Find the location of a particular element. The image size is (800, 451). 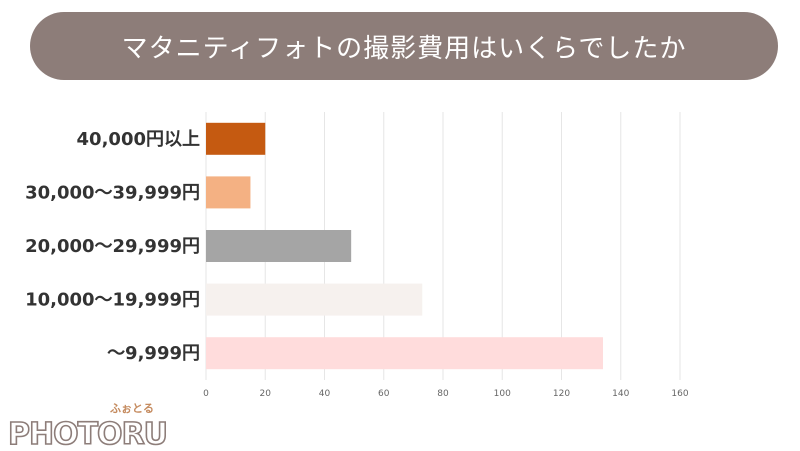

photoru-logo: ふぉとる PHOTORU is located at coordinates (86, 426).